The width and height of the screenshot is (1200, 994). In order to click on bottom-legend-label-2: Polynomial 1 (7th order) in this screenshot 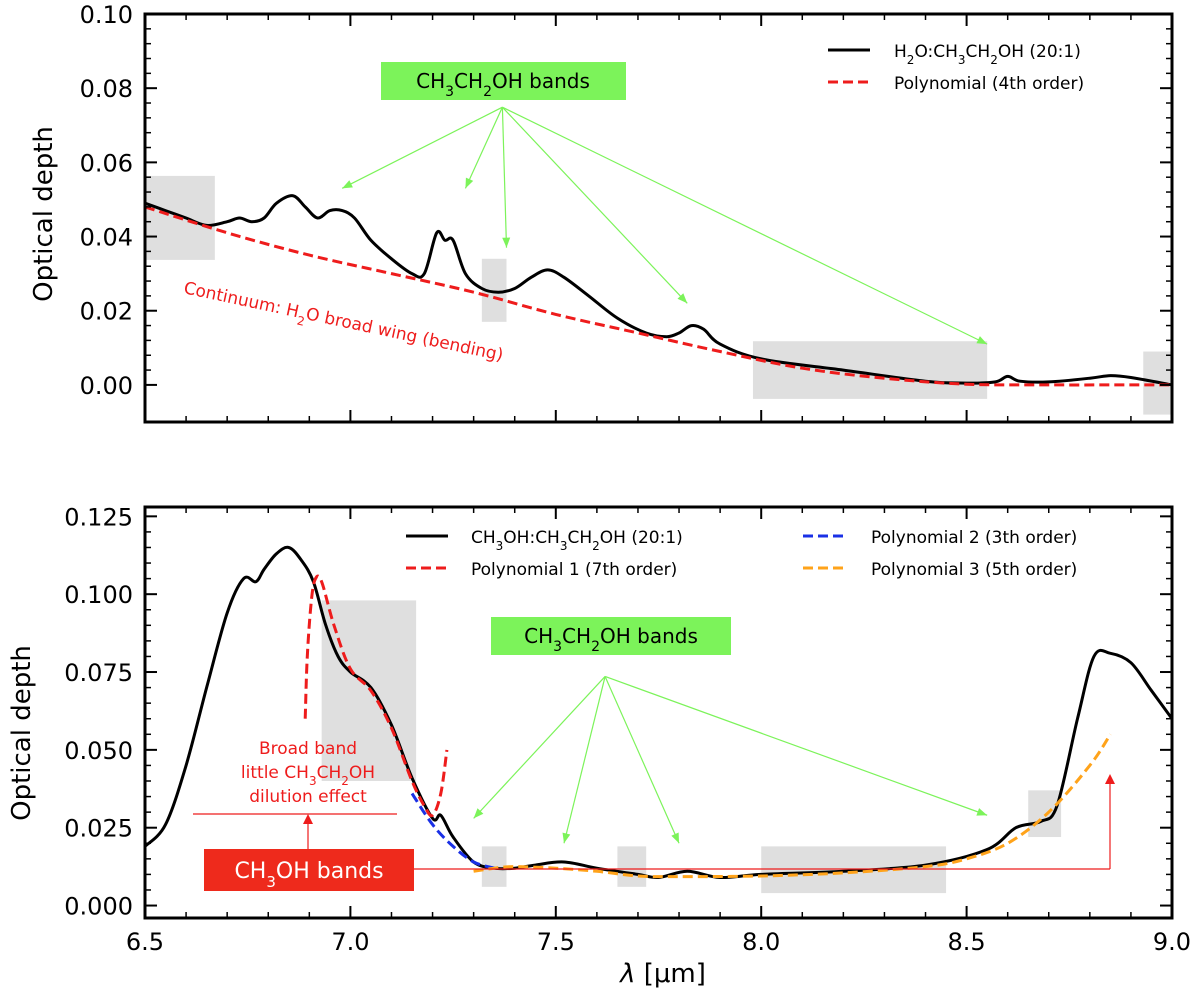, I will do `click(574, 570)`.